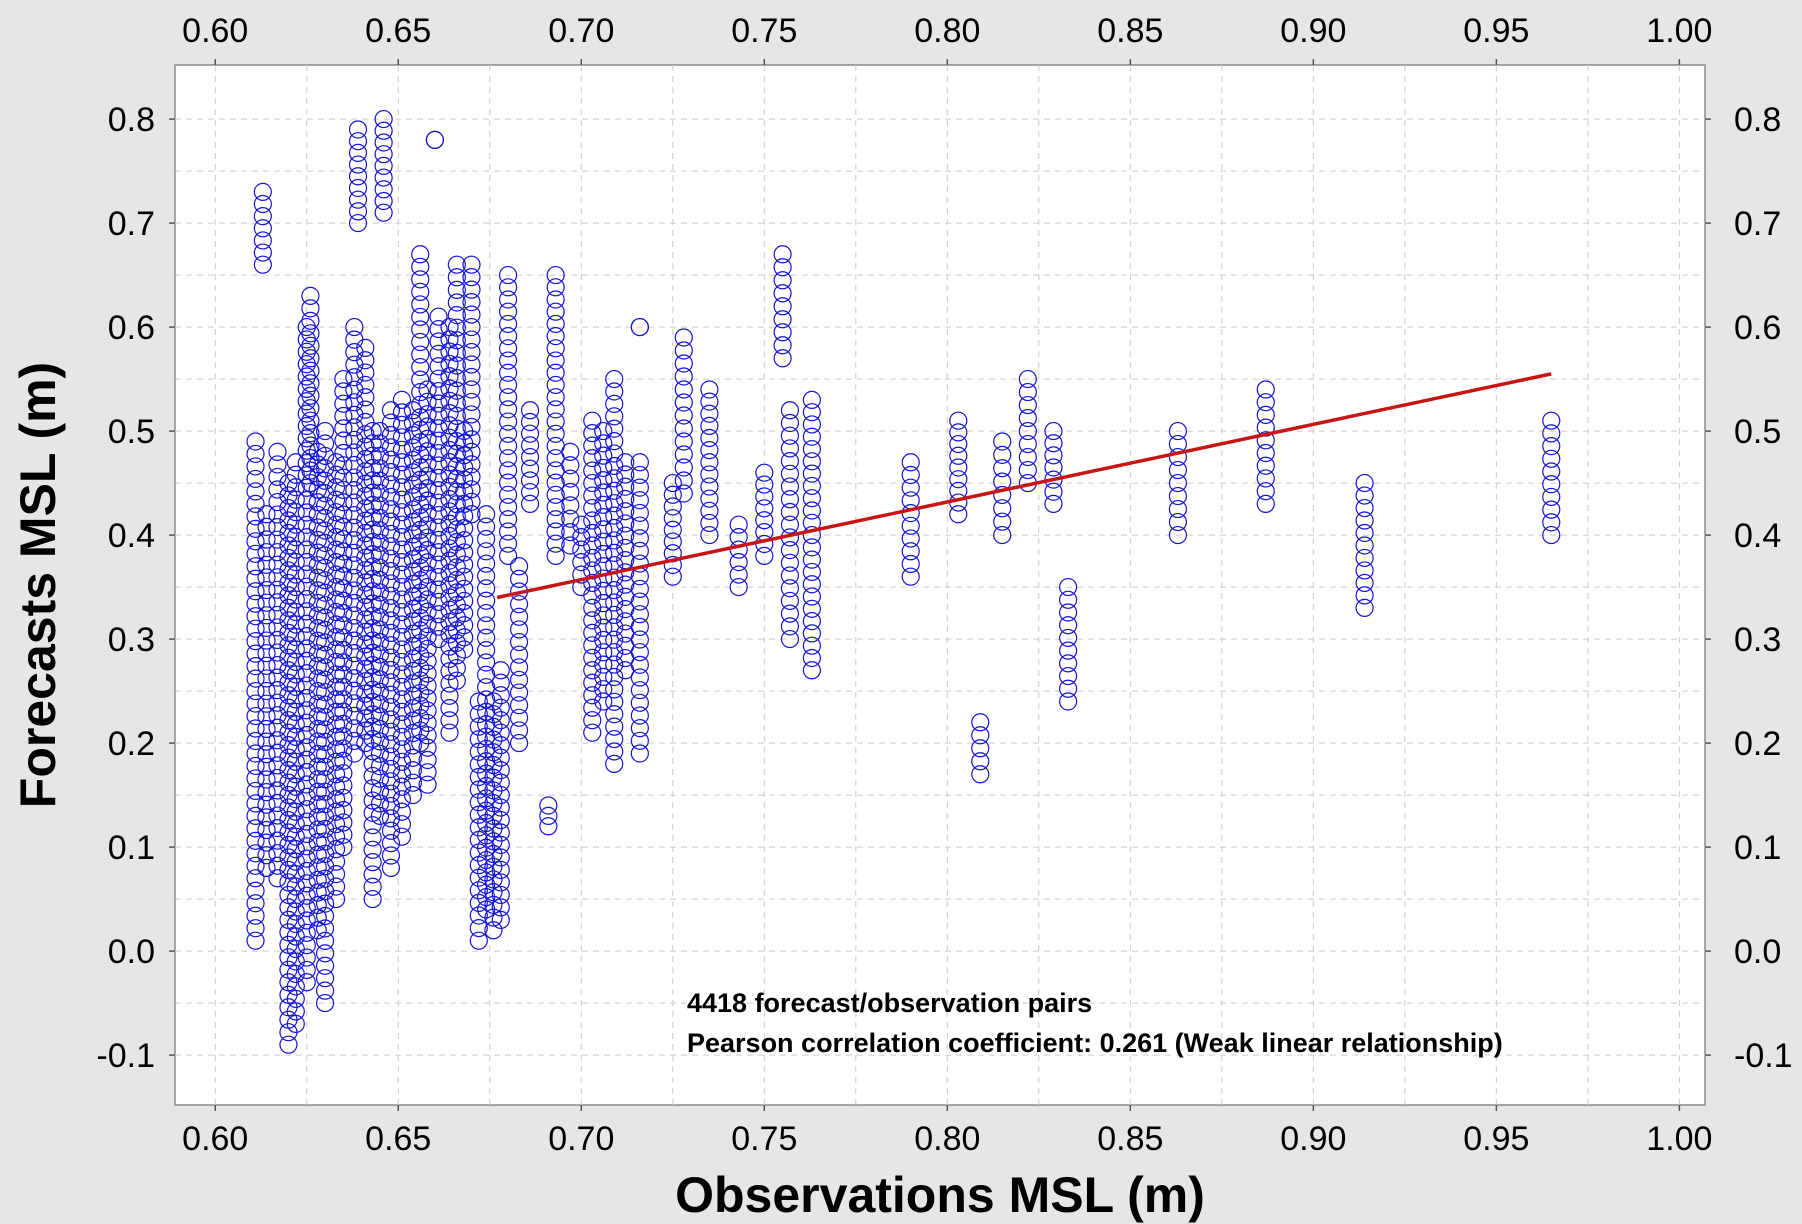 Image resolution: width=1802 pixels, height=1224 pixels. Describe the element at coordinates (1749, 588) in the screenshot. I see `y-tick-labels-right: -0.1 0.0 0.1 0.2 0.3 0.4 0.5 0.6 0.7 0.8` at that location.